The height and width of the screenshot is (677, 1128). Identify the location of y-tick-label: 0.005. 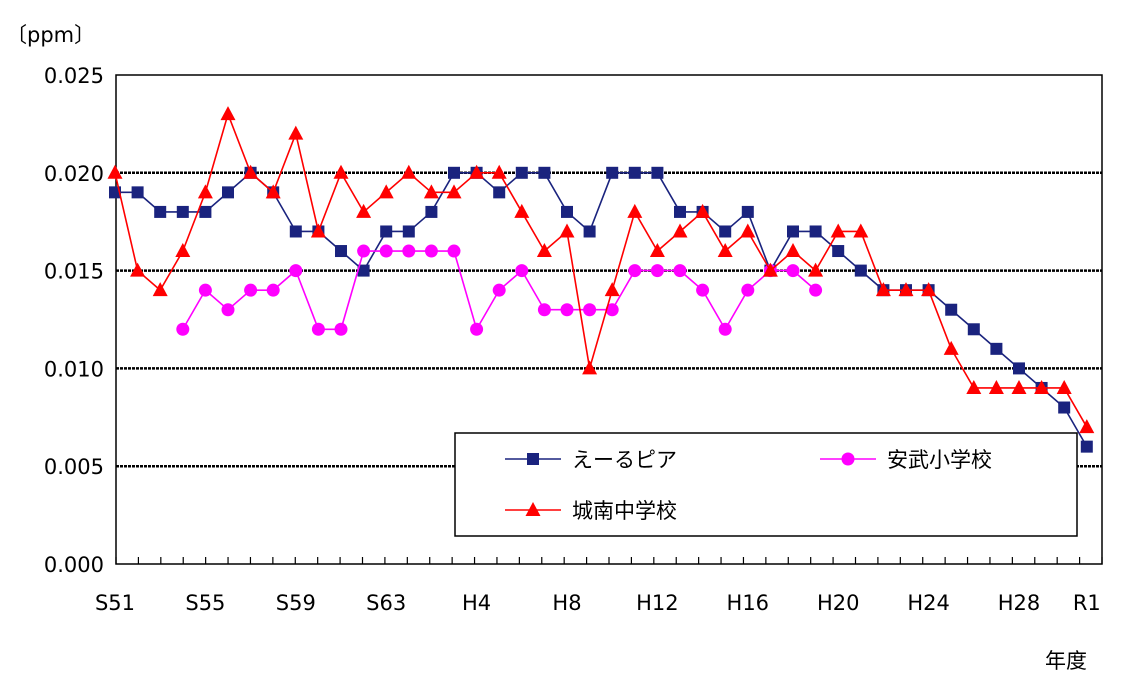
(74, 467).